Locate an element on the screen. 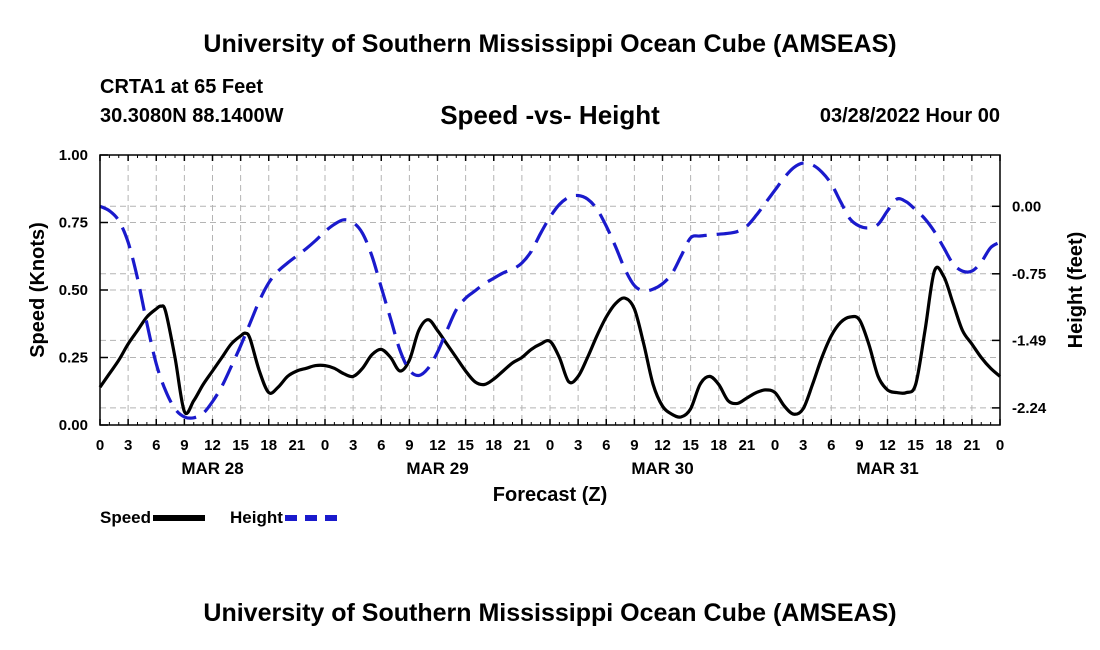  date-label: MAR 30 is located at coordinates (662, 468).